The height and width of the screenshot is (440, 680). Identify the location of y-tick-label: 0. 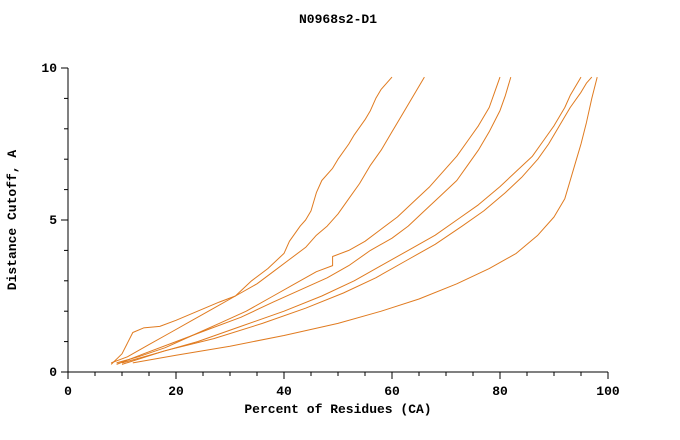
(53, 372).